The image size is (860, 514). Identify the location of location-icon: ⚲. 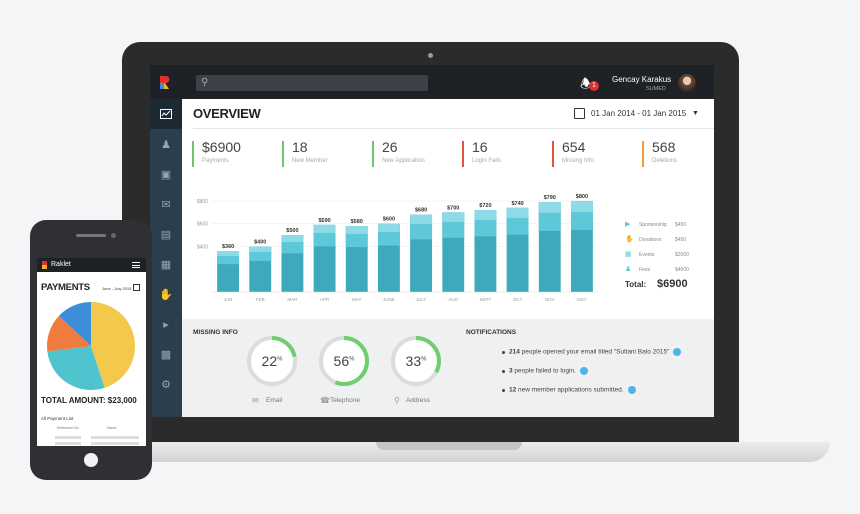
(397, 400).